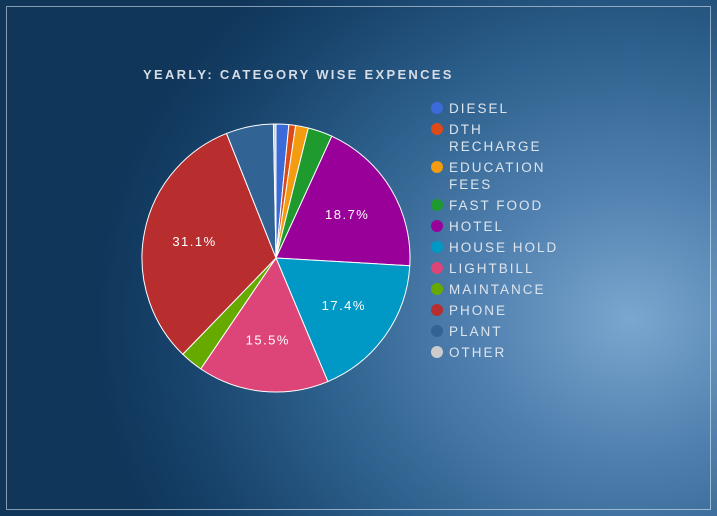  I want to click on legend-item-diesel: DIESEL, so click(506, 108).